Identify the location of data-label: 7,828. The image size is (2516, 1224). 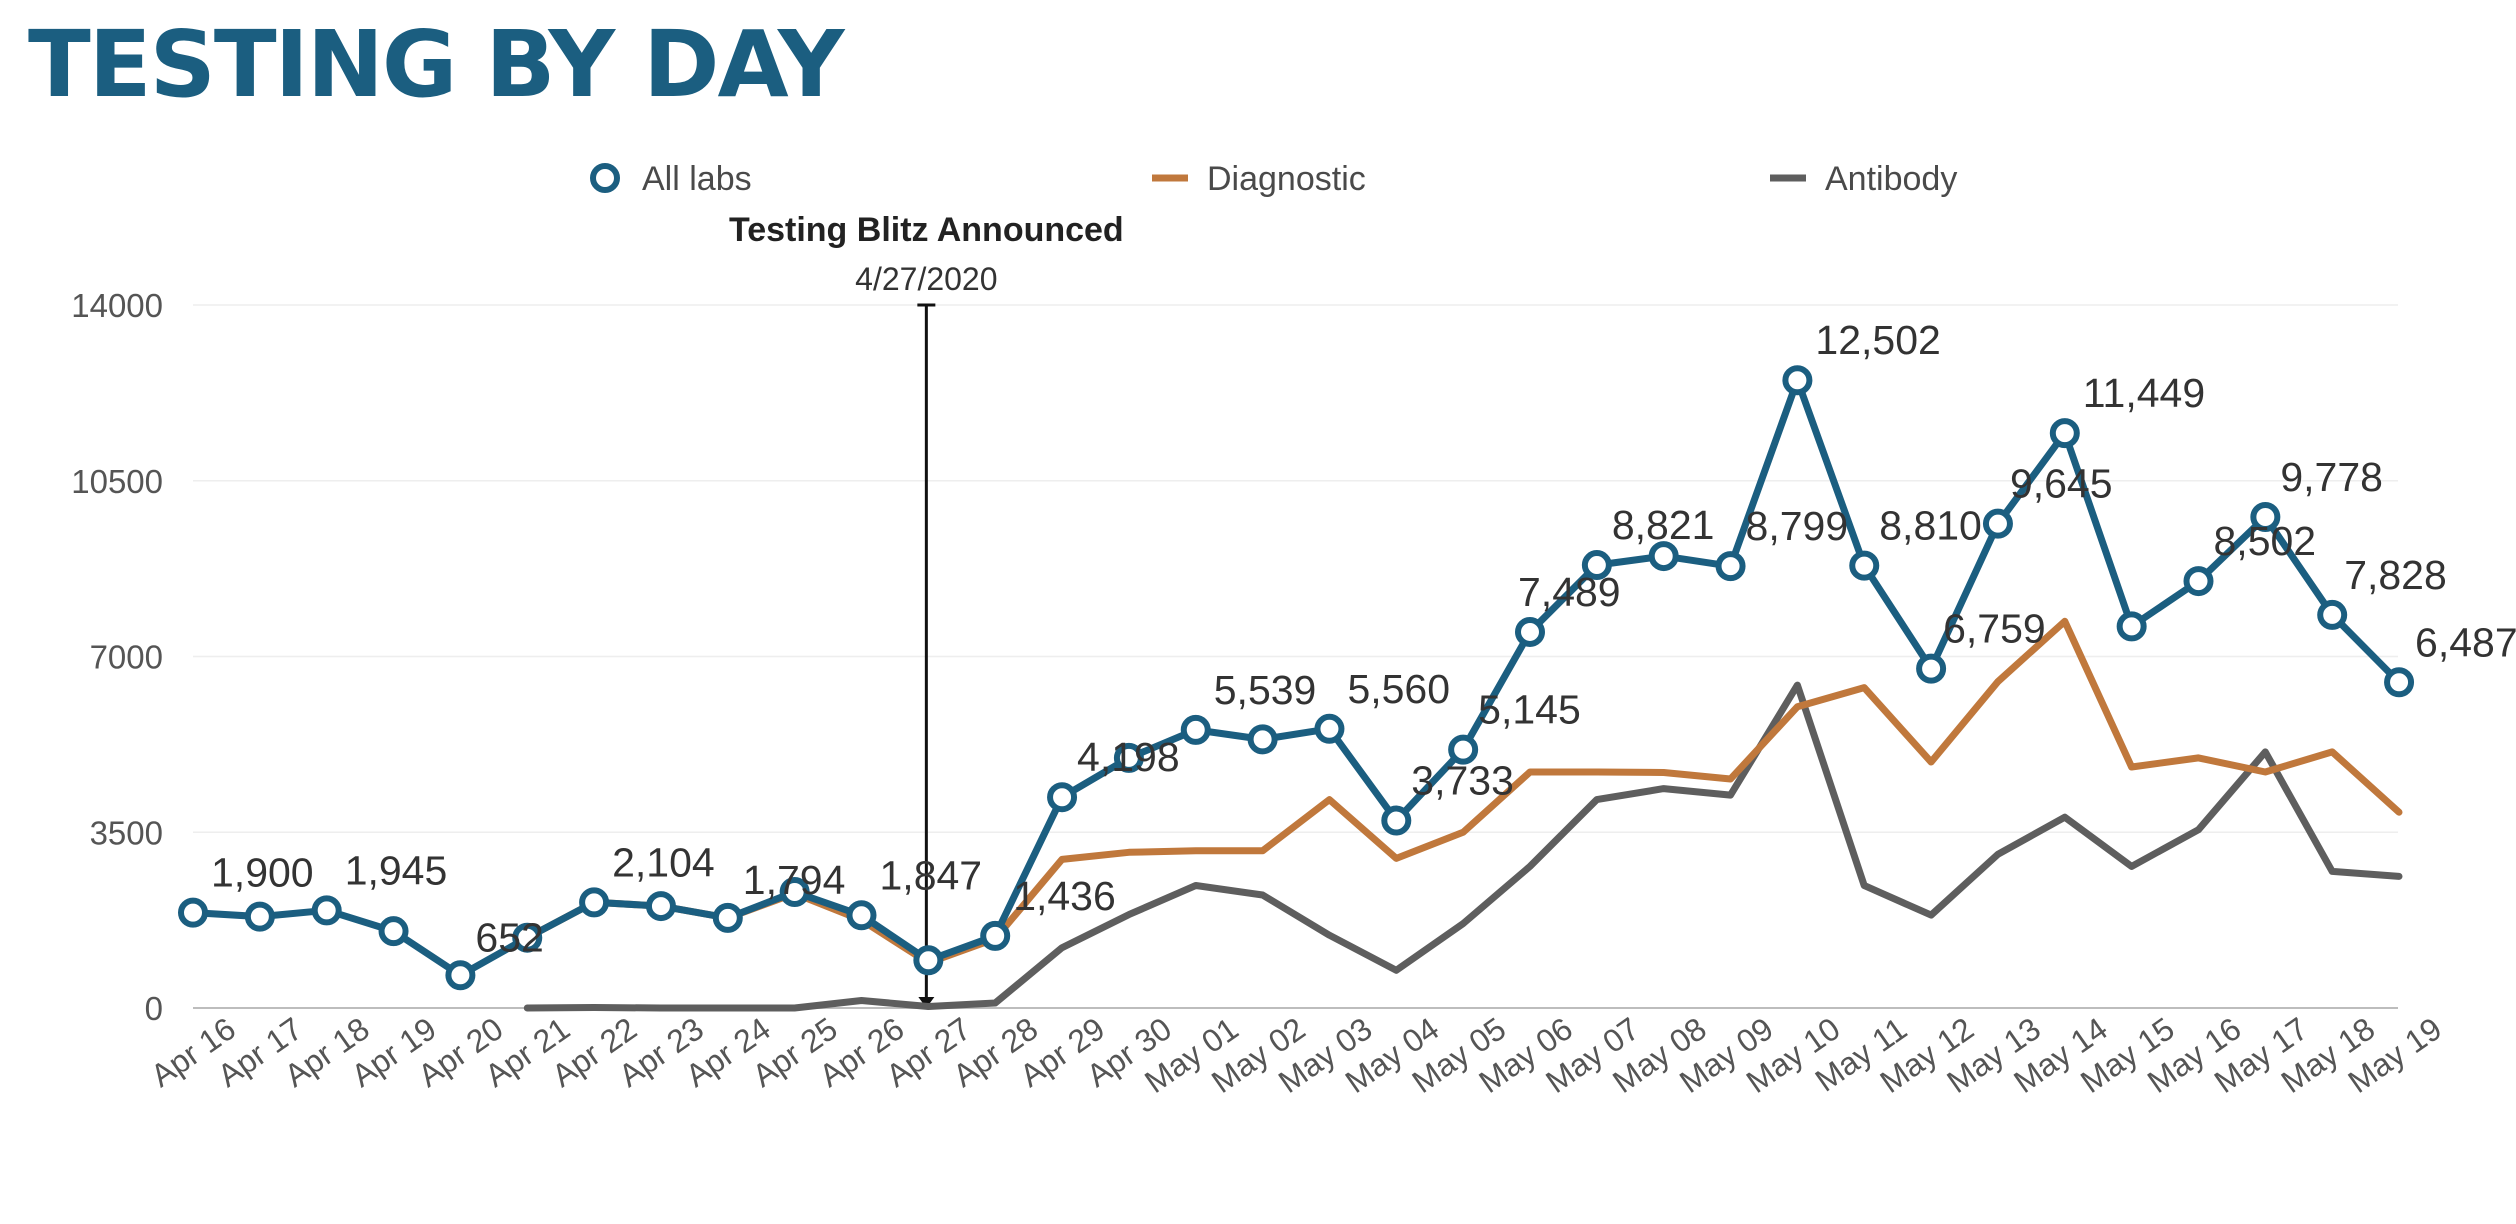
(2395, 575).